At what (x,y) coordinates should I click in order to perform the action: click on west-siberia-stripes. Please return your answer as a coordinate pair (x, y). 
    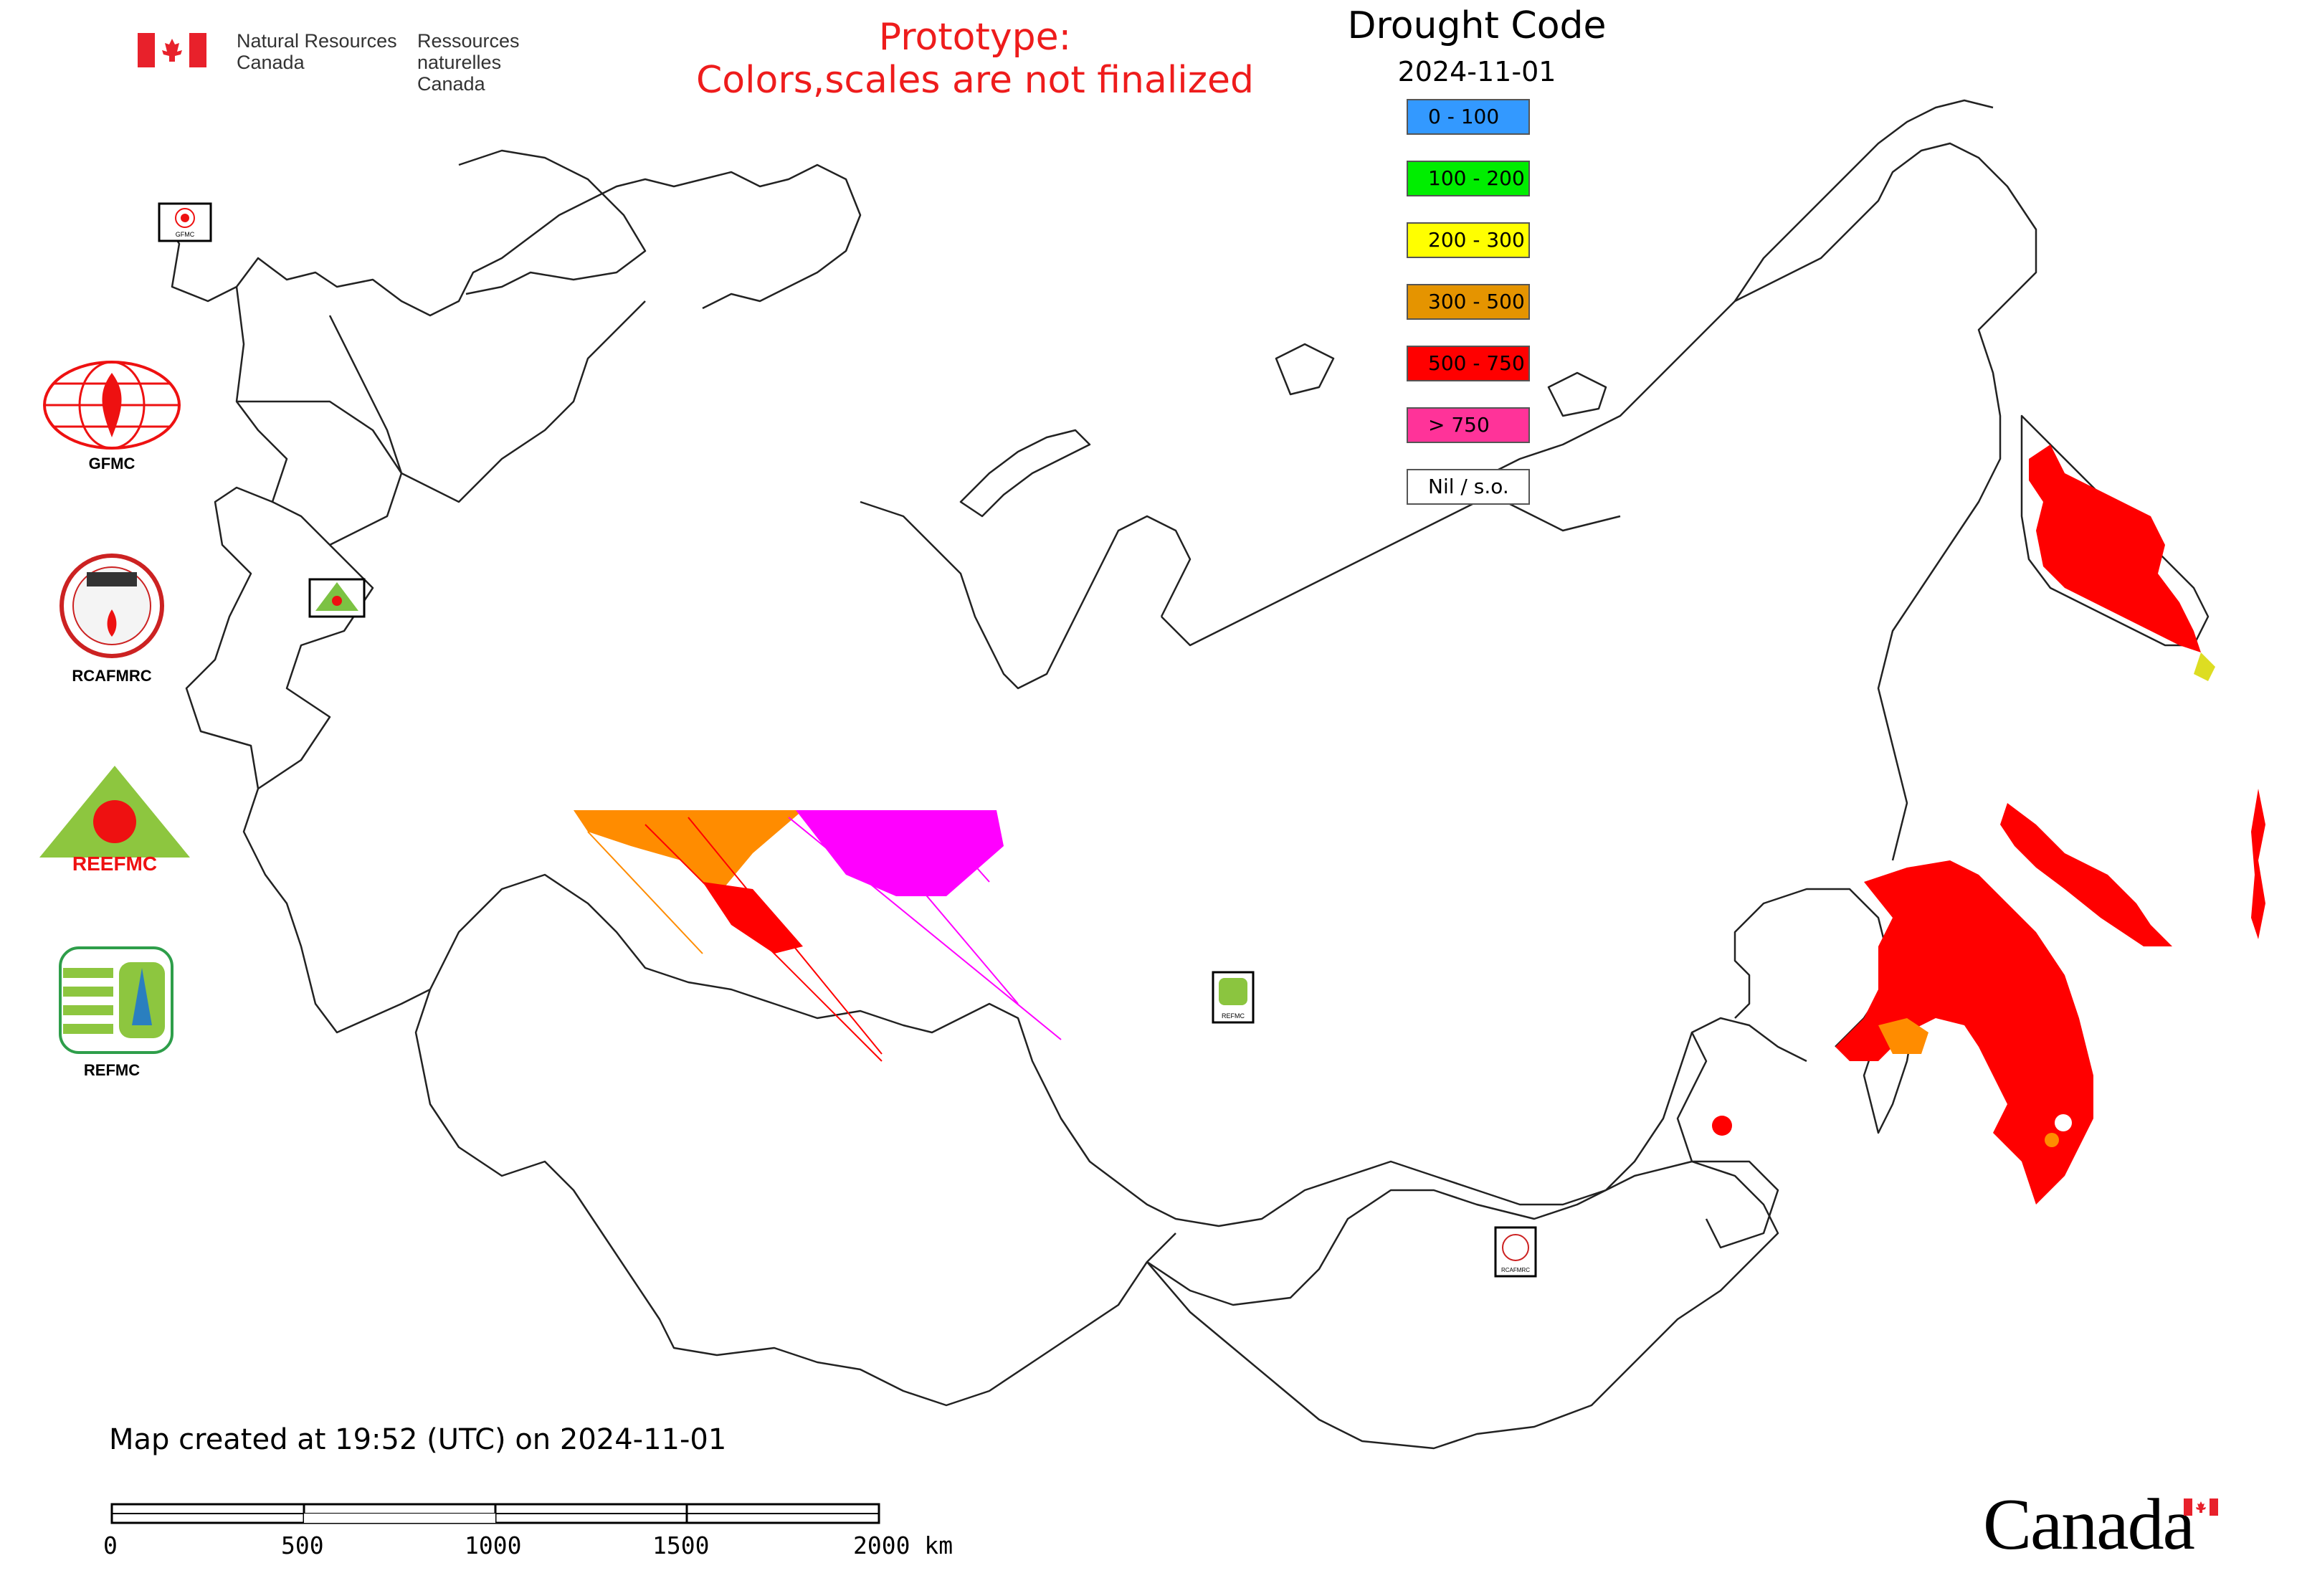
    Looking at the image, I should click on (818, 936).